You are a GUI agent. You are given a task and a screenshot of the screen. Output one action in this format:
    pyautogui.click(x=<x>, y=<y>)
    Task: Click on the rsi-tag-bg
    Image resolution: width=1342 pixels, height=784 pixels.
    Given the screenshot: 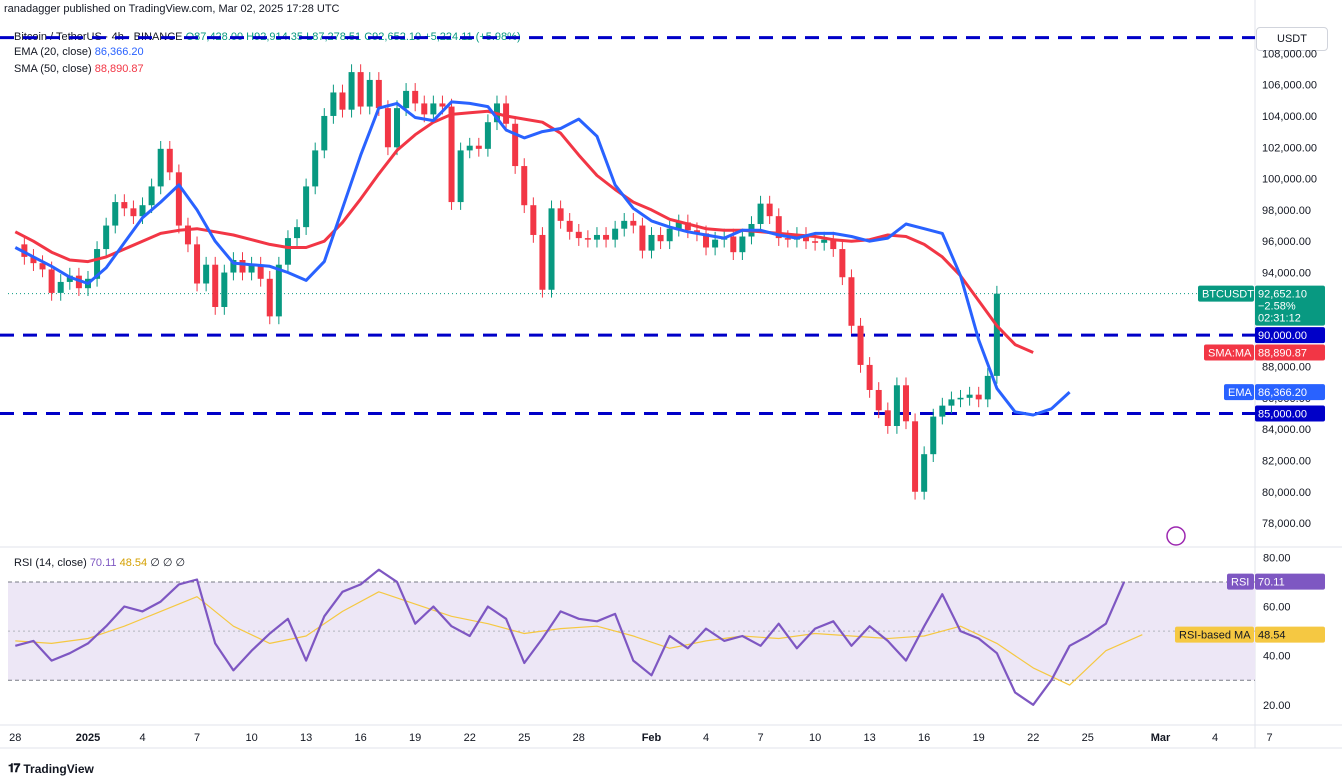 What is the action you would take?
    pyautogui.click(x=1240, y=581)
    